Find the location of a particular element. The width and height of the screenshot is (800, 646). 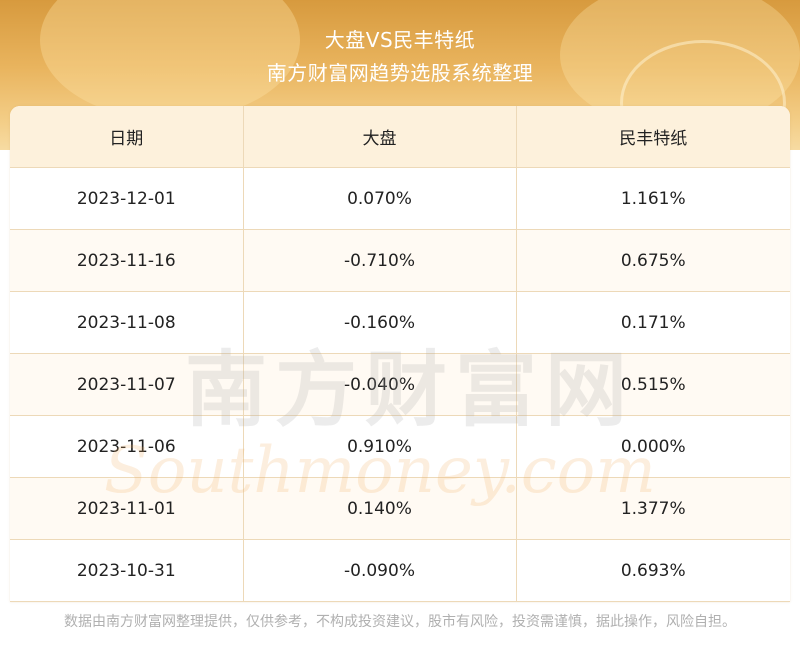

table-header-row: 日期 大盘 民丰特纸 is located at coordinates (400, 137).